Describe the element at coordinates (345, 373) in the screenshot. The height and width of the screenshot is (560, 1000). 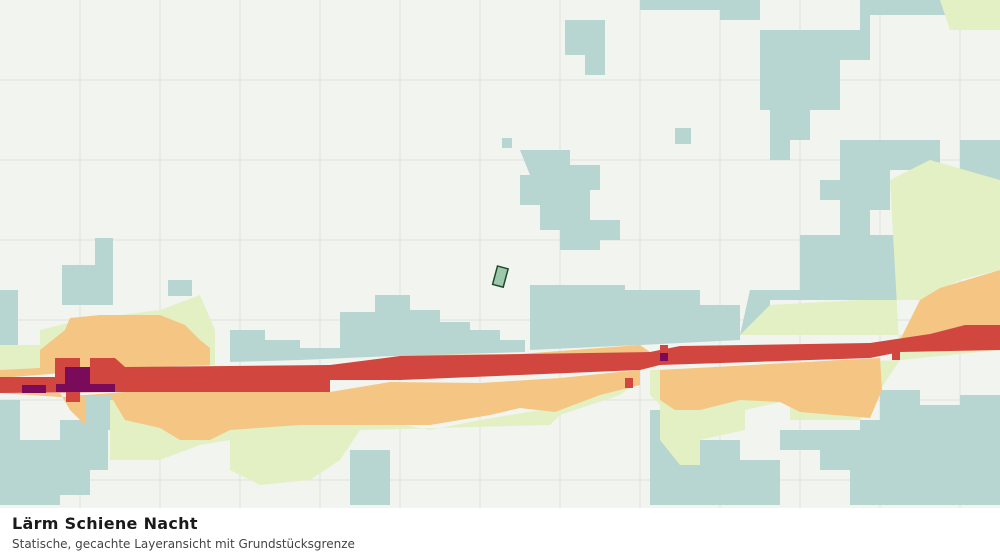
I see `noise-very-high` at that location.